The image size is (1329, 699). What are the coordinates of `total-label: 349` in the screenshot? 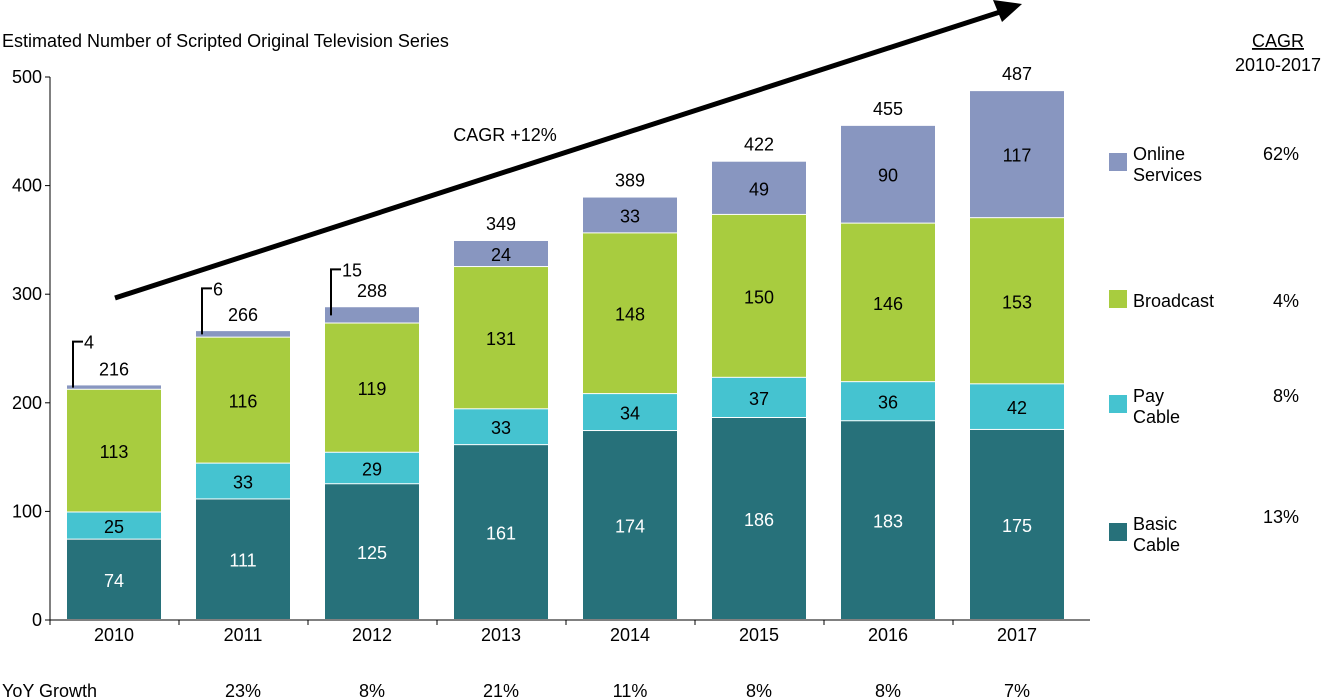 It's located at (501, 224).